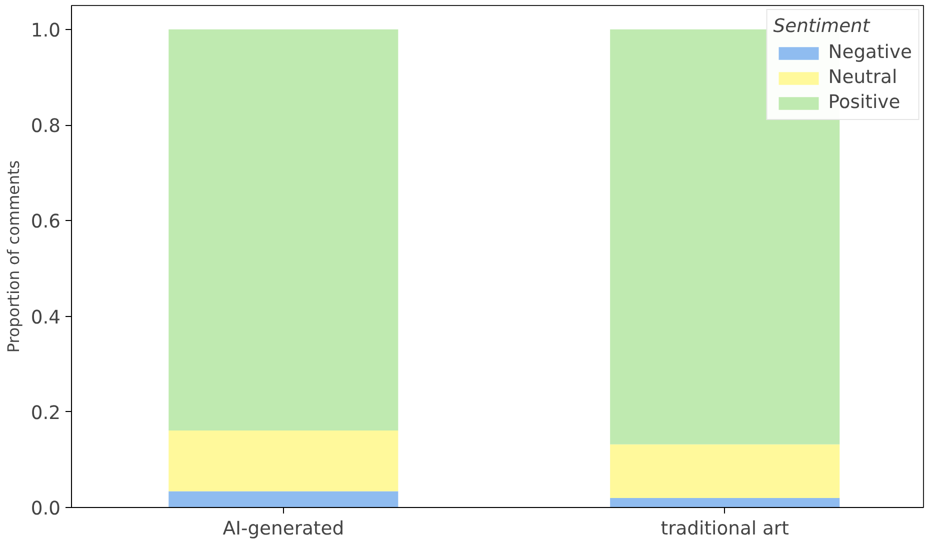 The width and height of the screenshot is (928, 542). Describe the element at coordinates (45, 317) in the screenshot. I see `y-tick-label: 0.4` at that location.